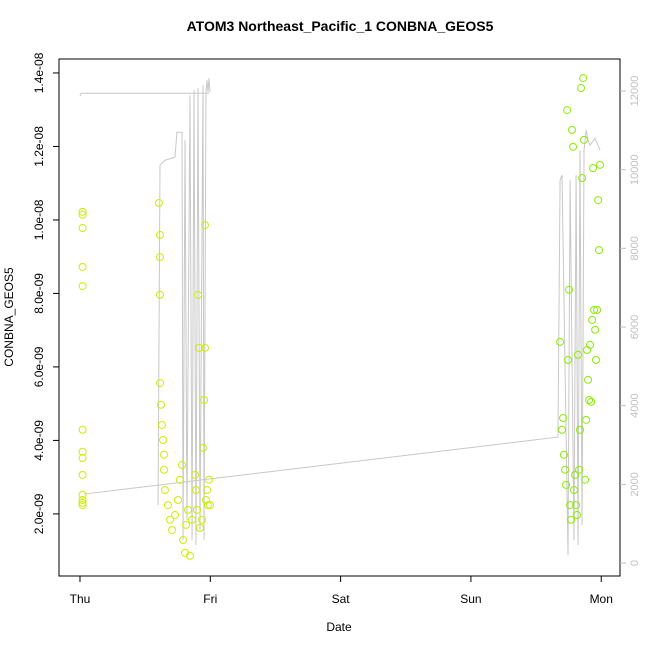  What do you see at coordinates (39, 293) in the screenshot?
I see `y-tick-label: 8.0e-09` at bounding box center [39, 293].